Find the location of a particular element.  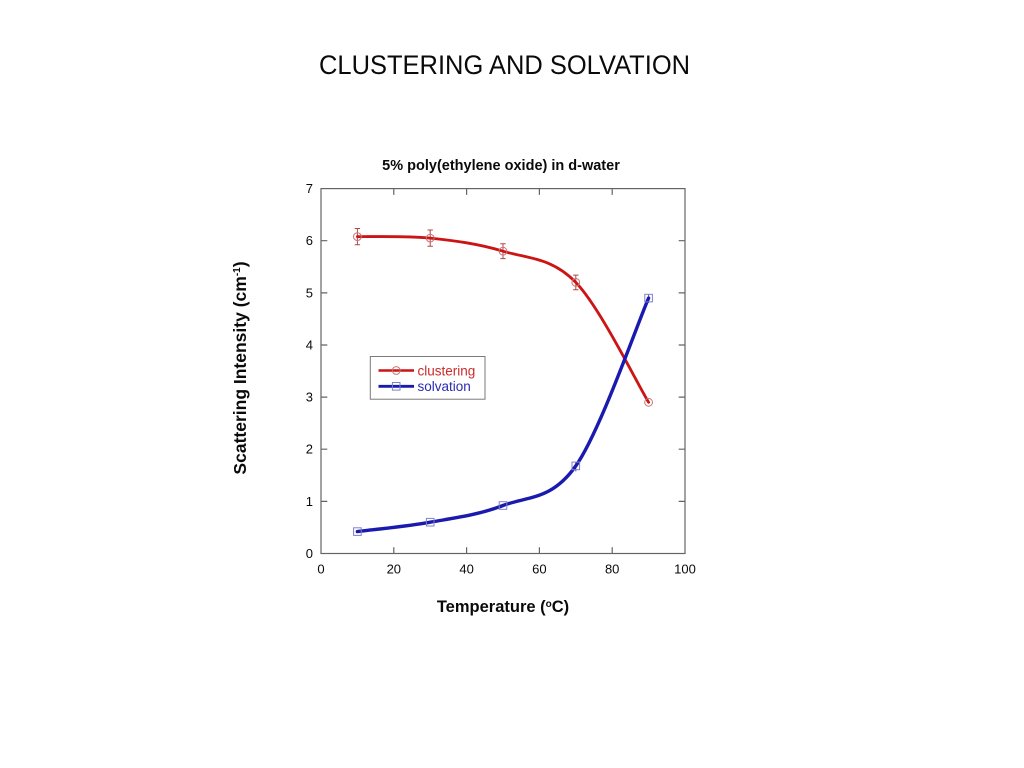

svg-text: 100 is located at coordinates (685, 569).